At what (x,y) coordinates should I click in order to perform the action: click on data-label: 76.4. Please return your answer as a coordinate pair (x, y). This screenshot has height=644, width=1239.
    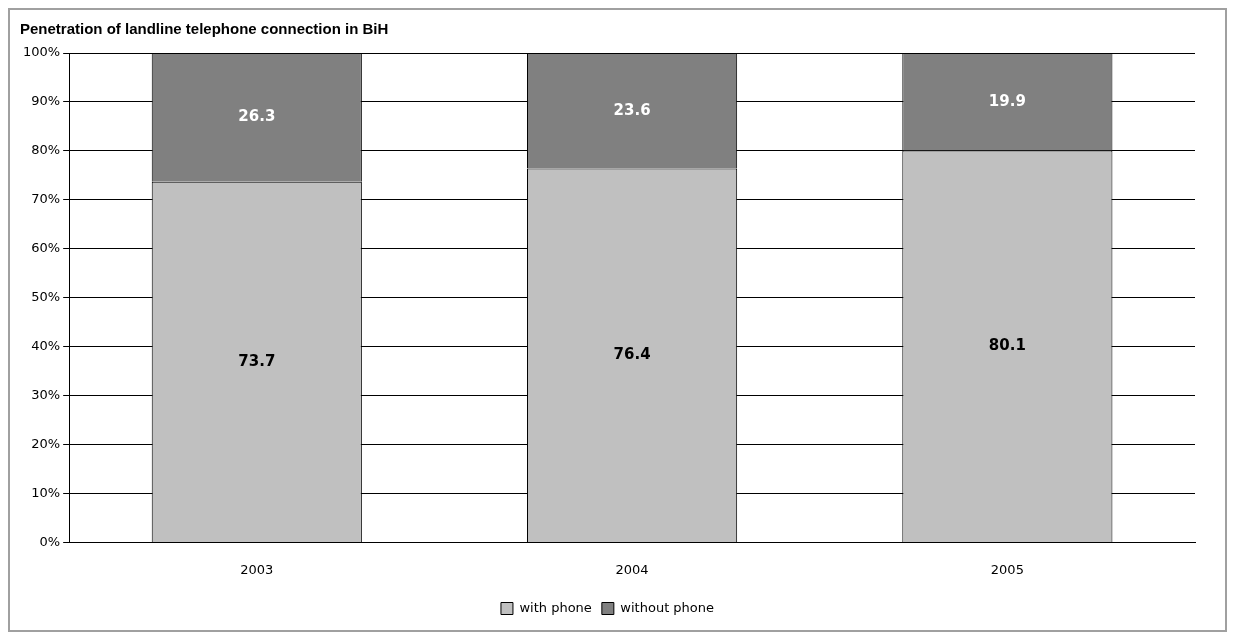
    Looking at the image, I should click on (632, 354).